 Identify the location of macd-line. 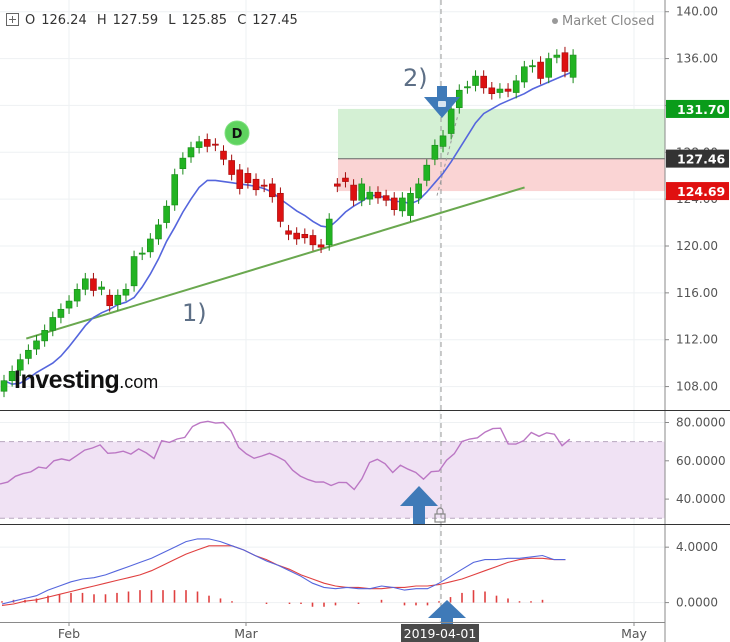
(283, 571).